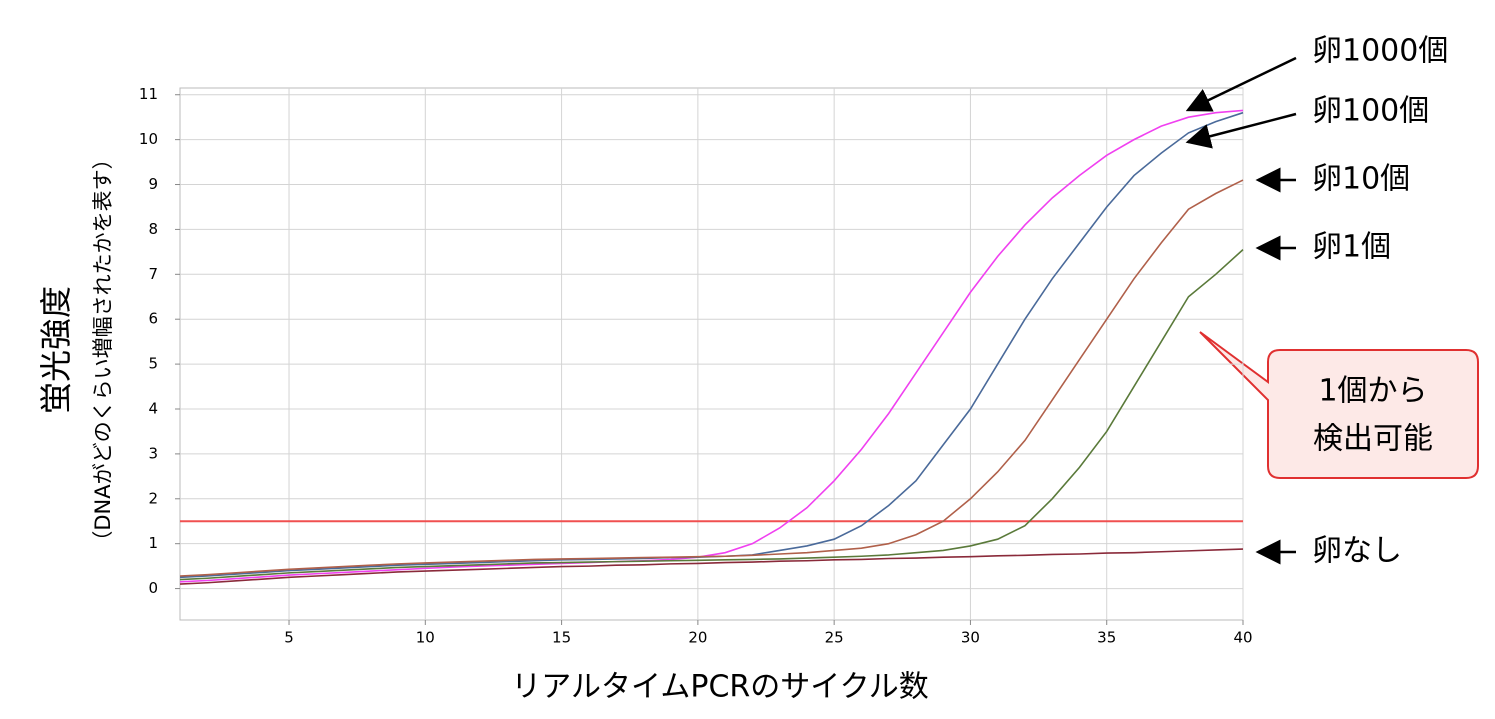 The width and height of the screenshot is (1495, 719). Describe the element at coordinates (1370, 111) in the screenshot. I see `series-label: 卵100個` at that location.